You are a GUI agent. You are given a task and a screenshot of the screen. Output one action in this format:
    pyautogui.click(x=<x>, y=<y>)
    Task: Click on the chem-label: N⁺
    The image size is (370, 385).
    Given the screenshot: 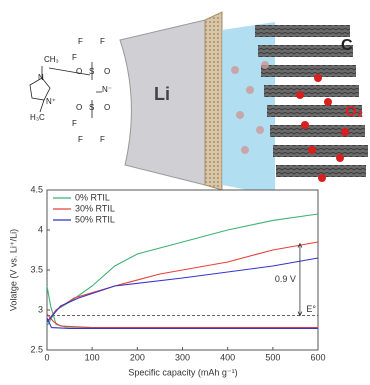 What is the action you would take?
    pyautogui.click(x=51, y=101)
    